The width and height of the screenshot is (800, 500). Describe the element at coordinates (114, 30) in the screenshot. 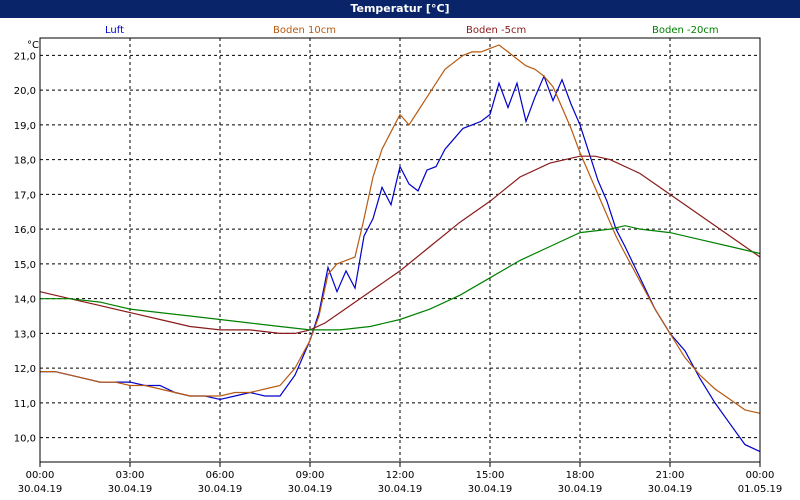

I see `legend-luft: Luft` at that location.